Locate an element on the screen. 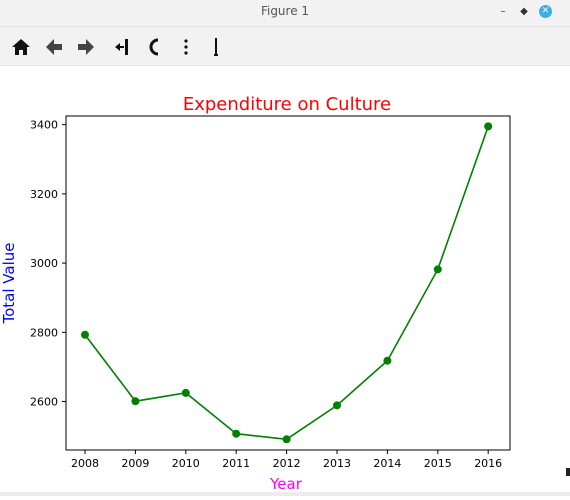 Image resolution: width=570 pixels, height=500 pixels. home-icon is located at coordinates (21, 47).